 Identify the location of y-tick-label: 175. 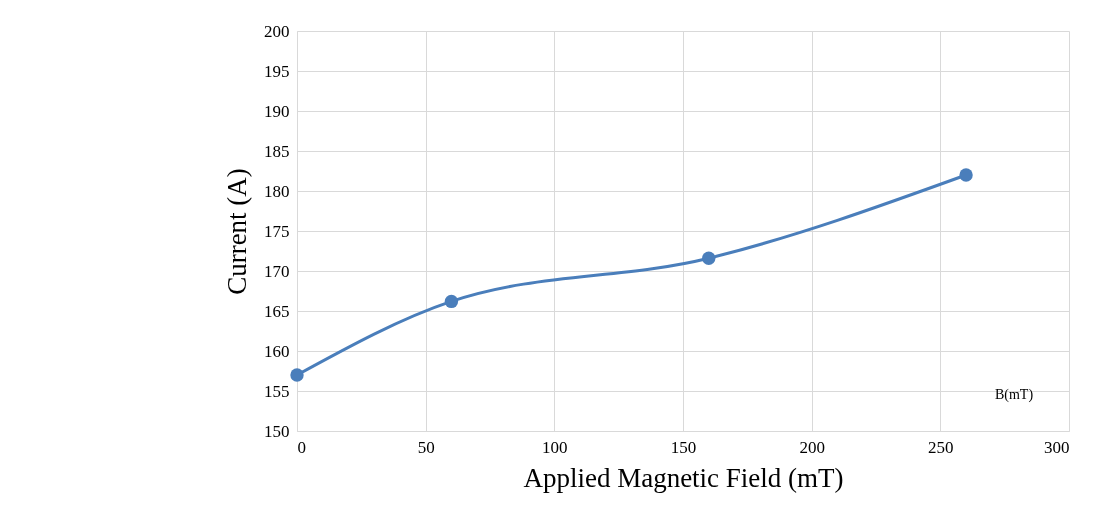
(277, 231).